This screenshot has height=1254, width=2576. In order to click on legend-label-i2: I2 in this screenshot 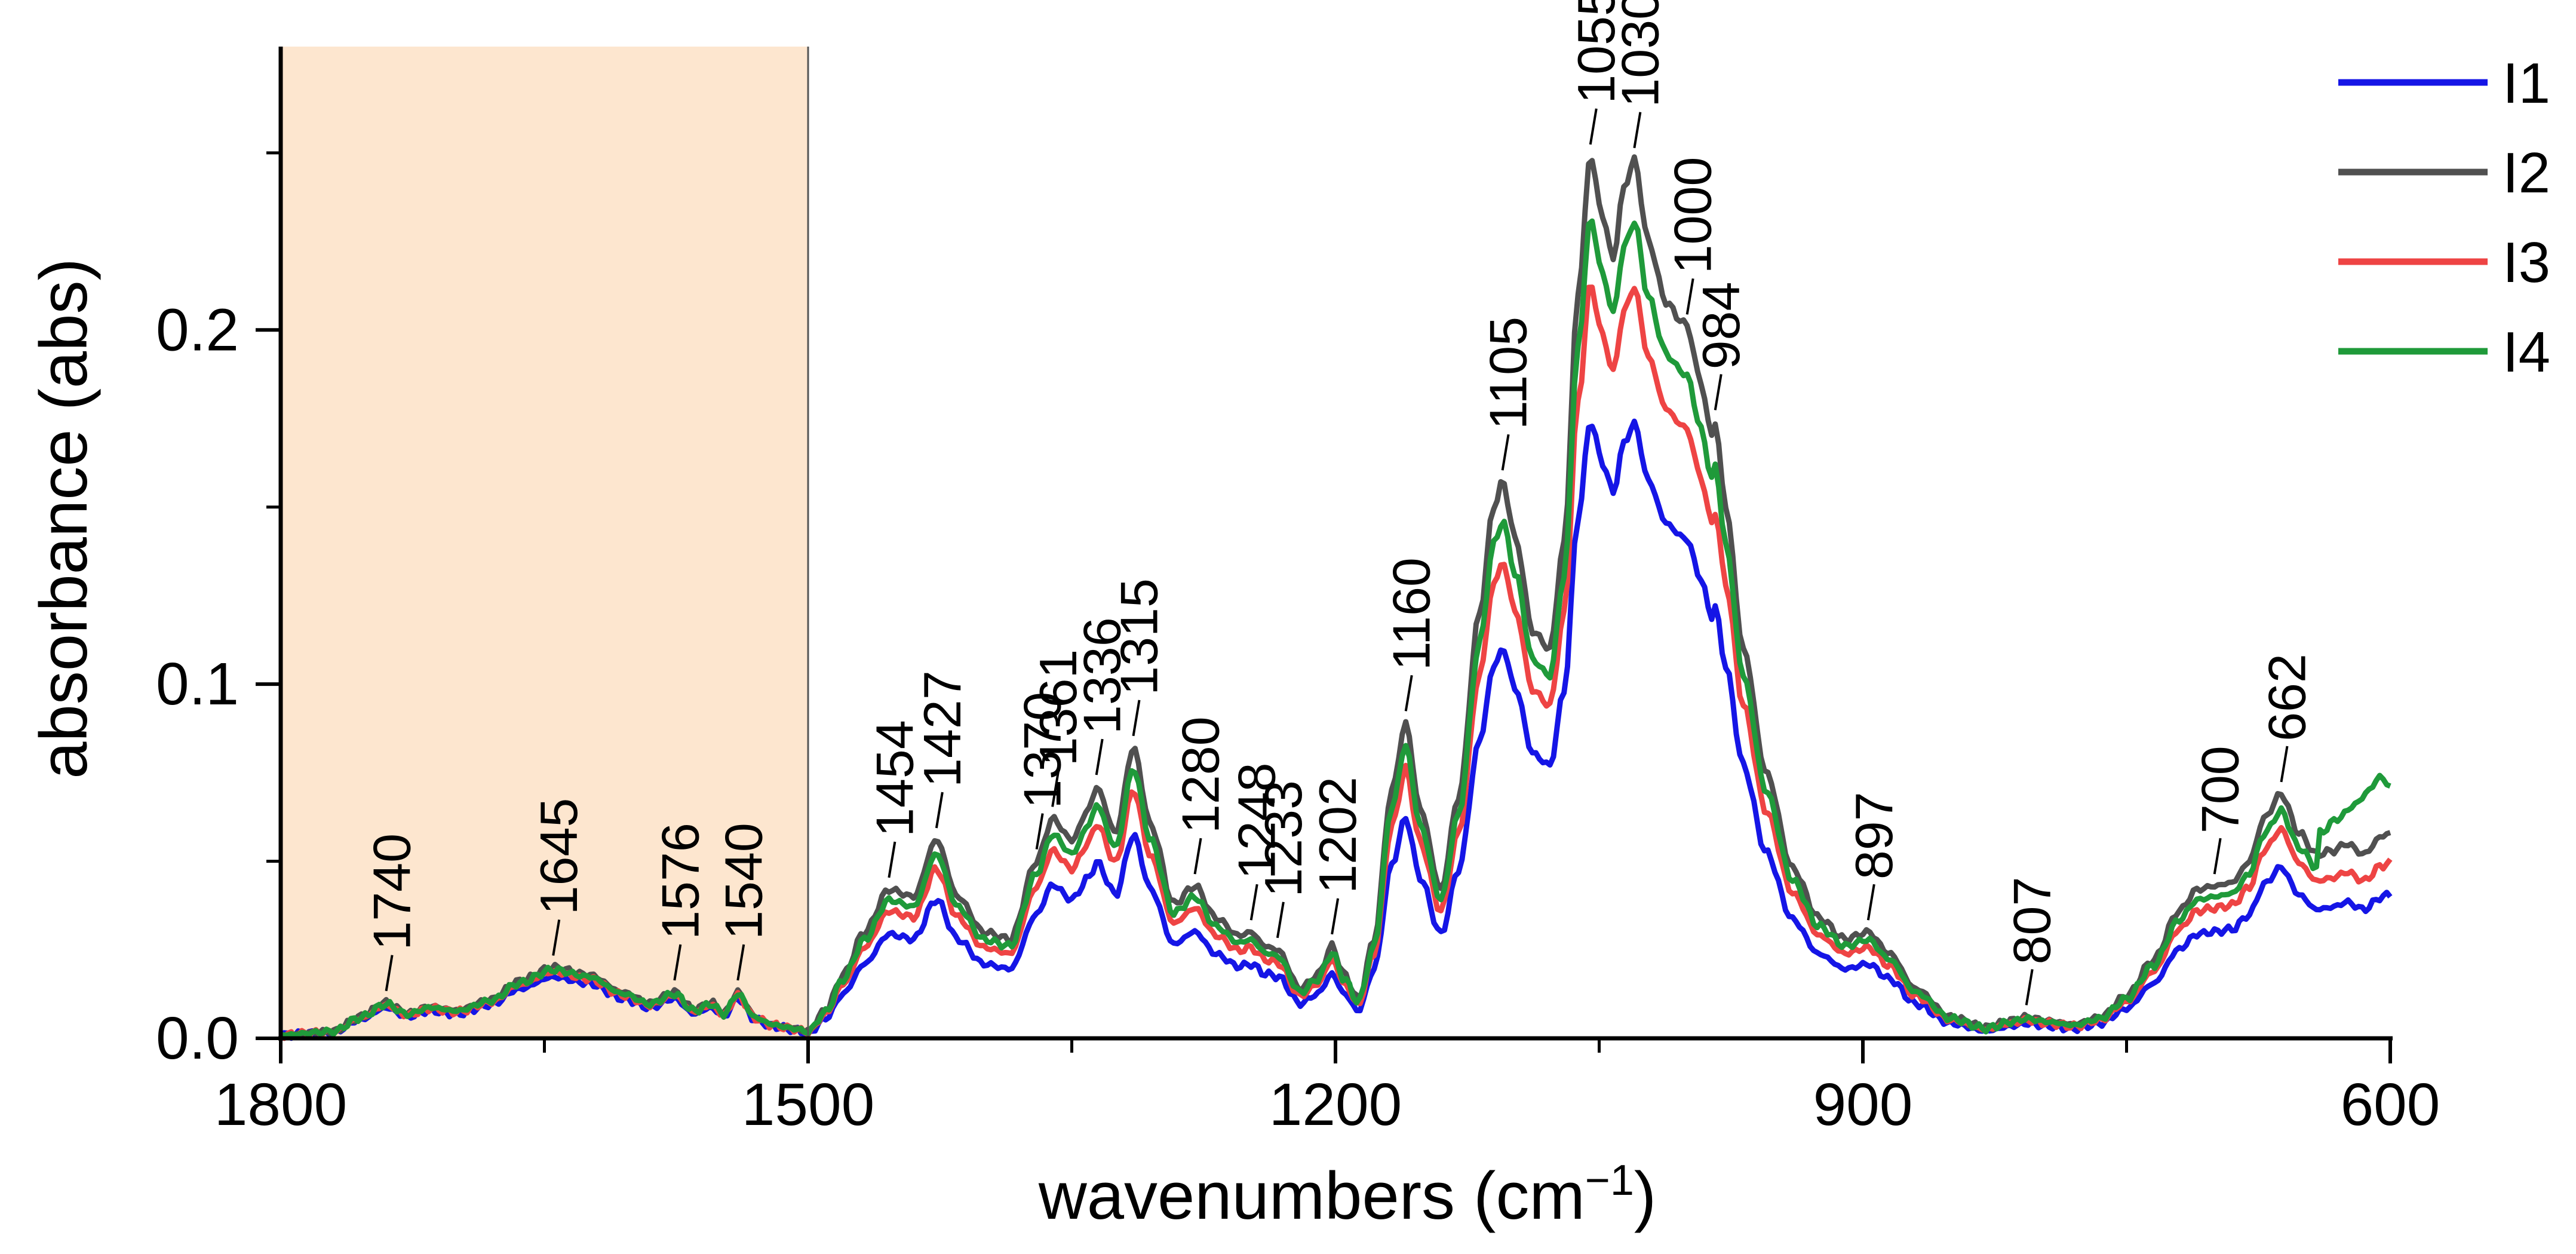, I will do `click(2527, 173)`.